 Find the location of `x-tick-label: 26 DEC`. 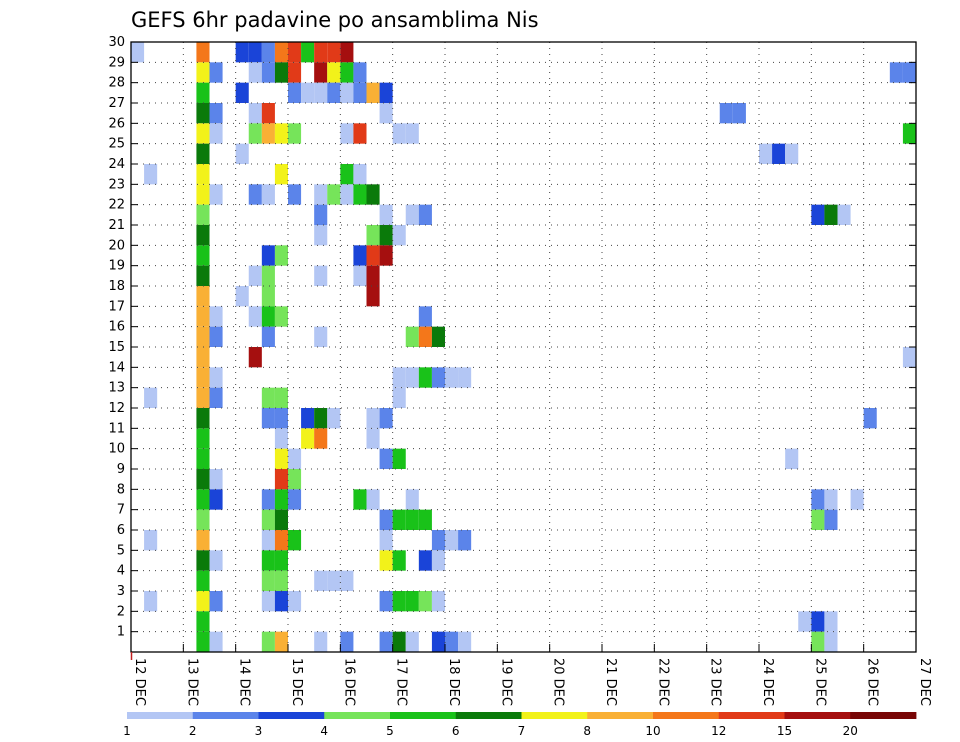

x-tick-label: 26 DEC is located at coordinates (872, 682).